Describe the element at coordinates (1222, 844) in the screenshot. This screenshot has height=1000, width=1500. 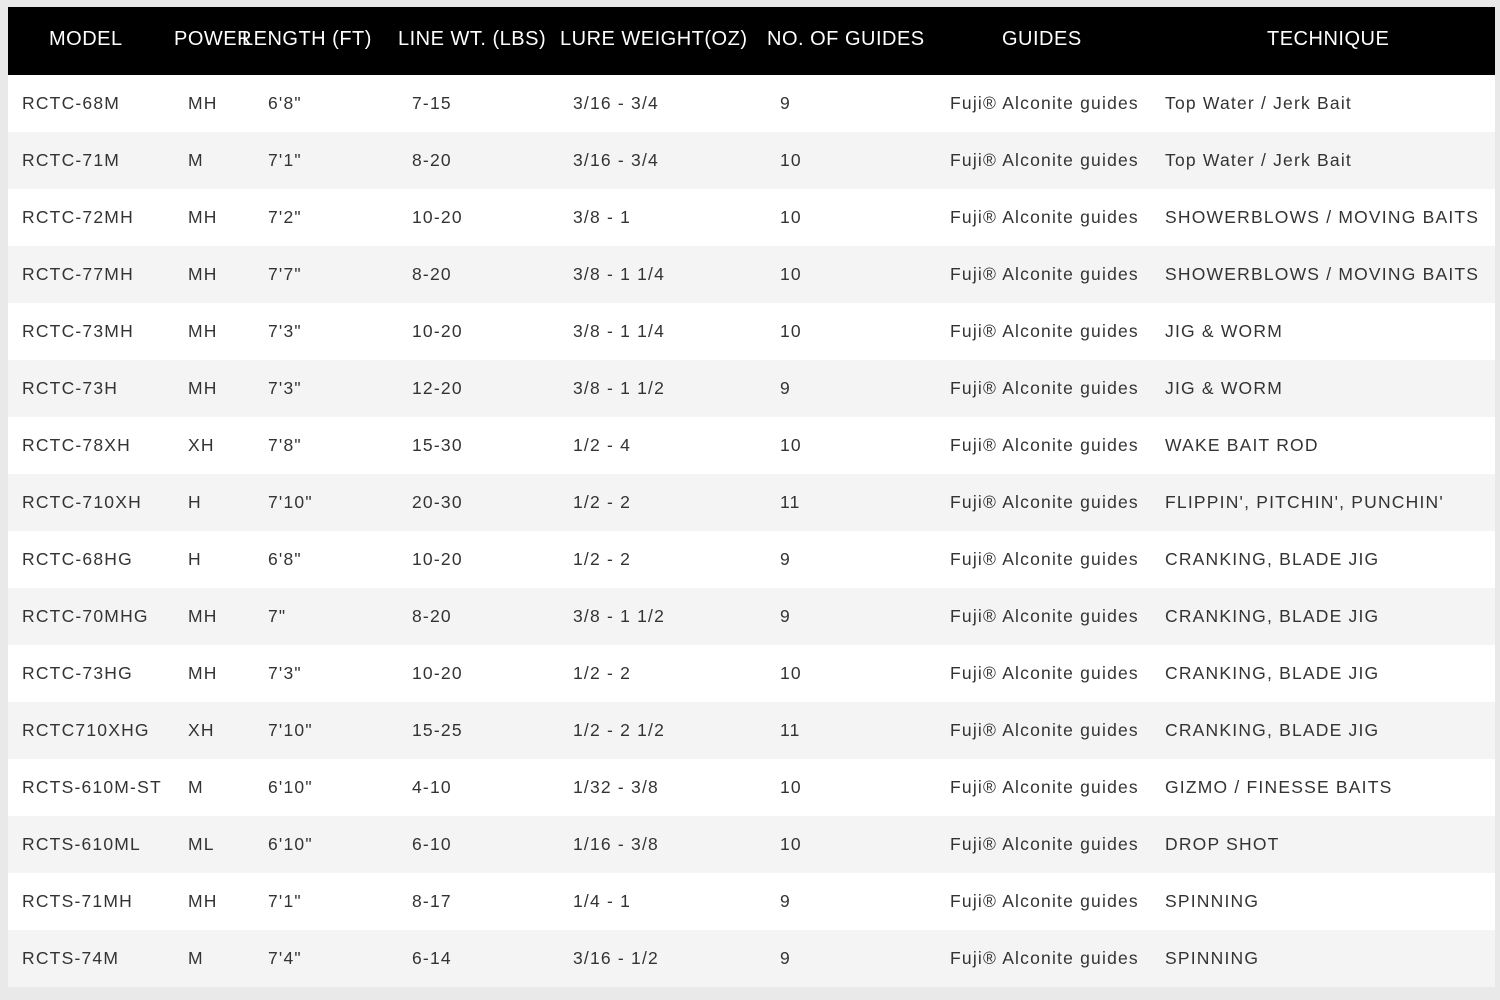
I see `cell-technique: DROP SHOT` at that location.